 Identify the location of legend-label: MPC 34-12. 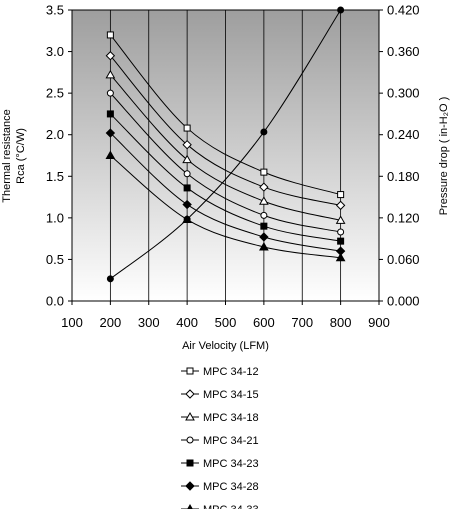
(231, 372).